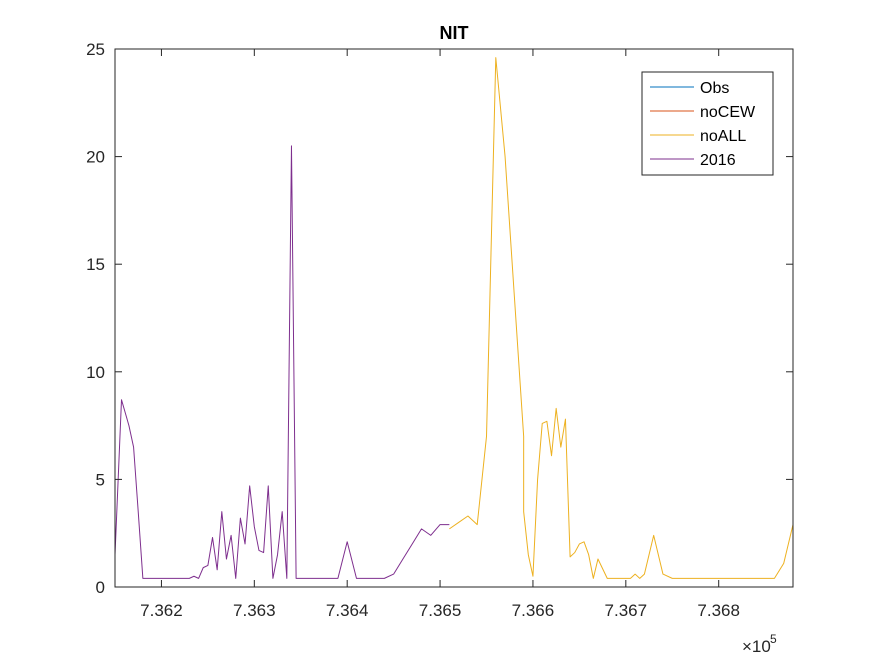 Image resolution: width=875 pixels, height=656 pixels. Describe the element at coordinates (254, 610) in the screenshot. I see `x-tick-label: 7.363` at that location.